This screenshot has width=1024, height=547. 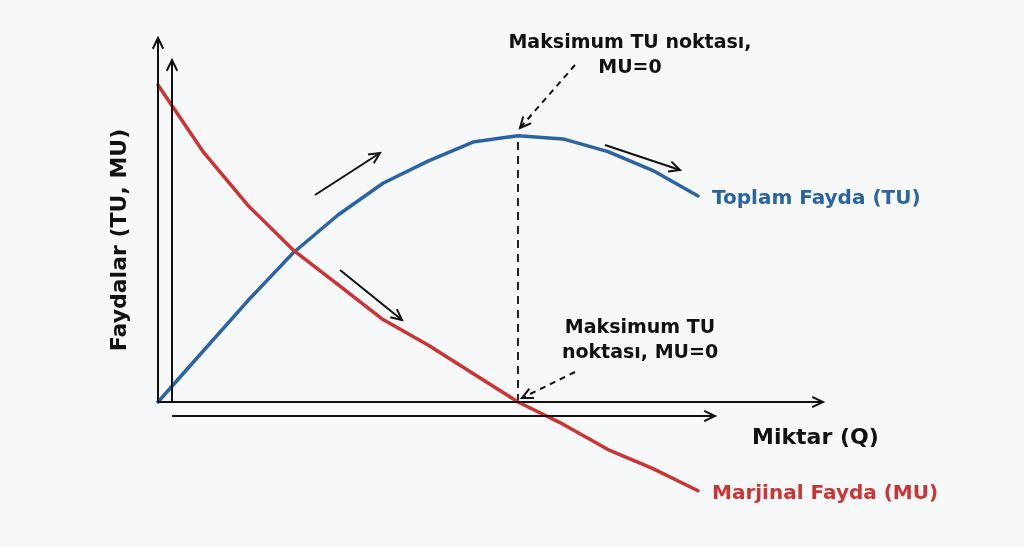 What do you see at coordinates (118, 240) in the screenshot?
I see `y-axis-title: Faydalar (TU, MU)` at bounding box center [118, 240].